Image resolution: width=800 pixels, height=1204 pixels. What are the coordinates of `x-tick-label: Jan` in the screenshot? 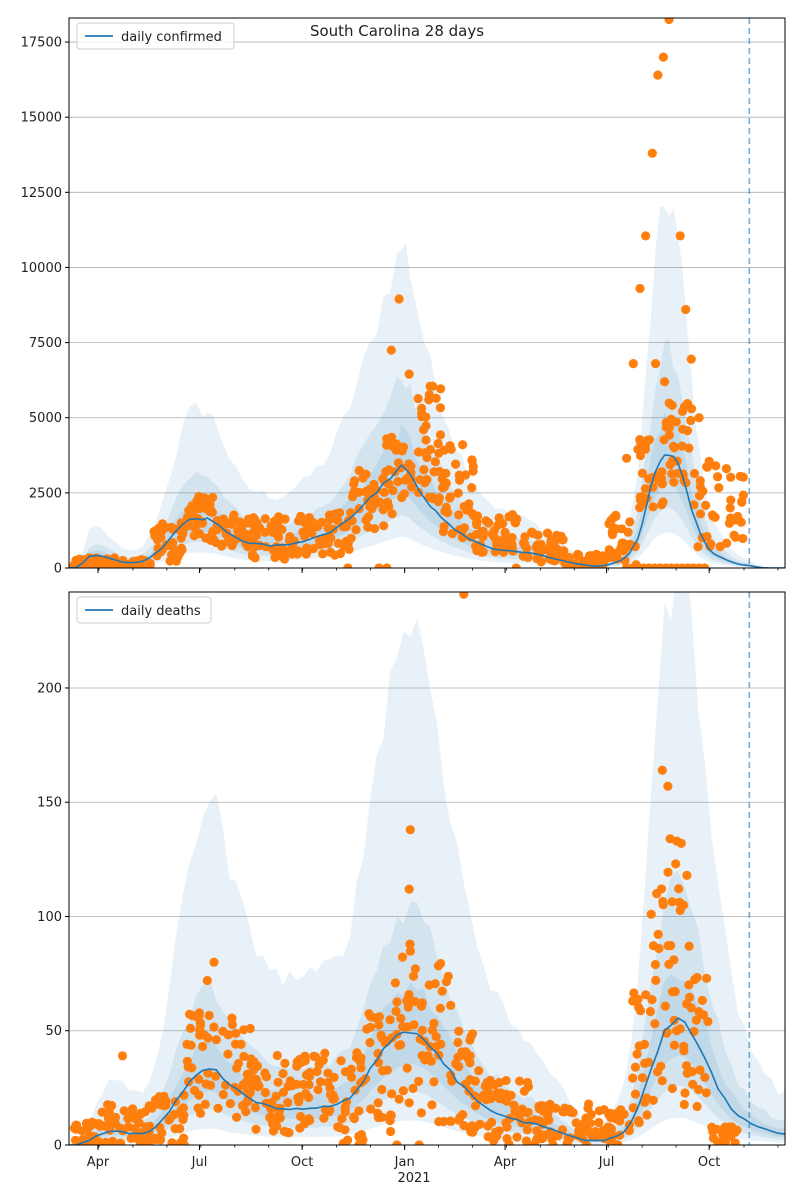 It's located at (404, 1162).